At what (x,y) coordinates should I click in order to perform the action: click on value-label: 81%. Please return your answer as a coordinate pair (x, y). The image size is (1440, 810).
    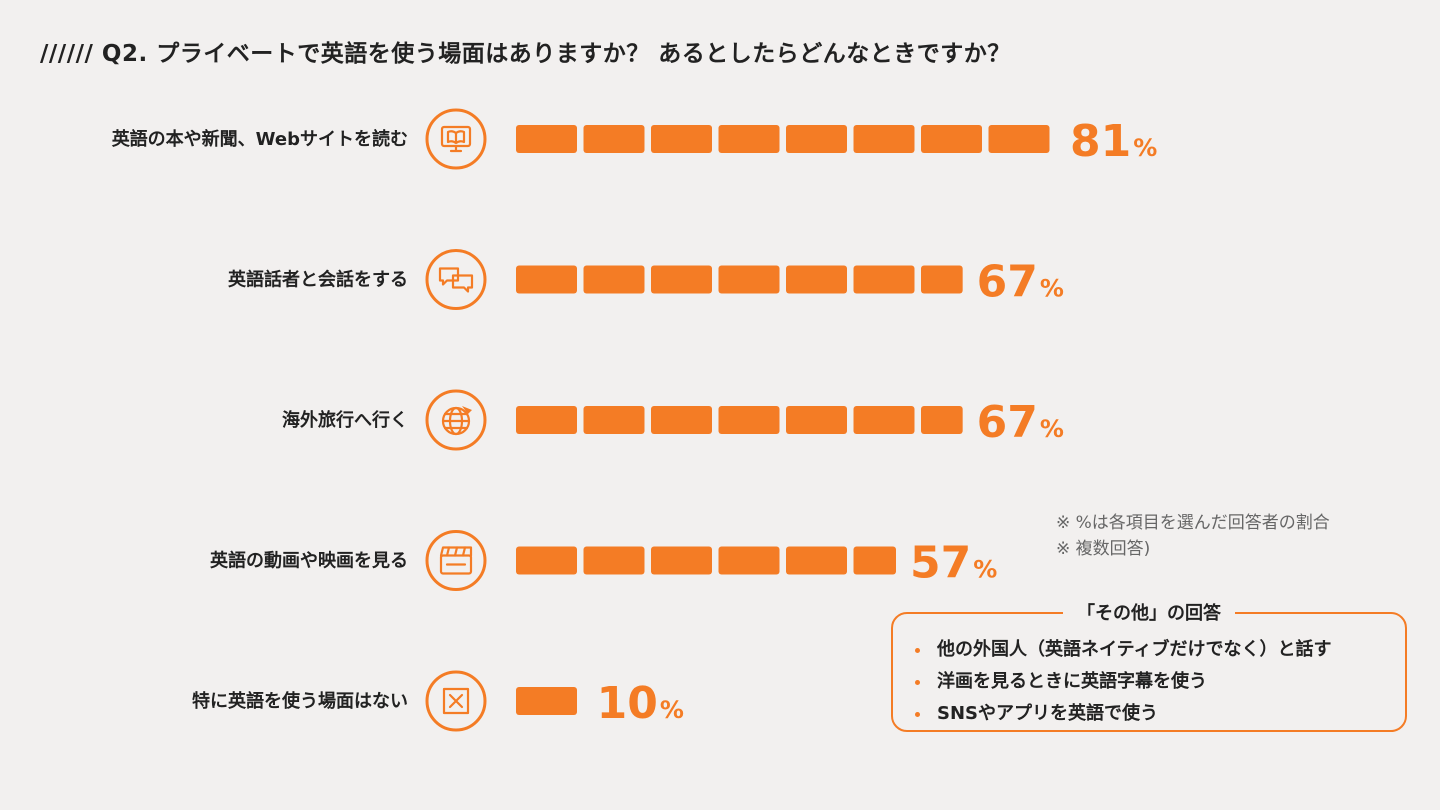
    Looking at the image, I should click on (1113, 141).